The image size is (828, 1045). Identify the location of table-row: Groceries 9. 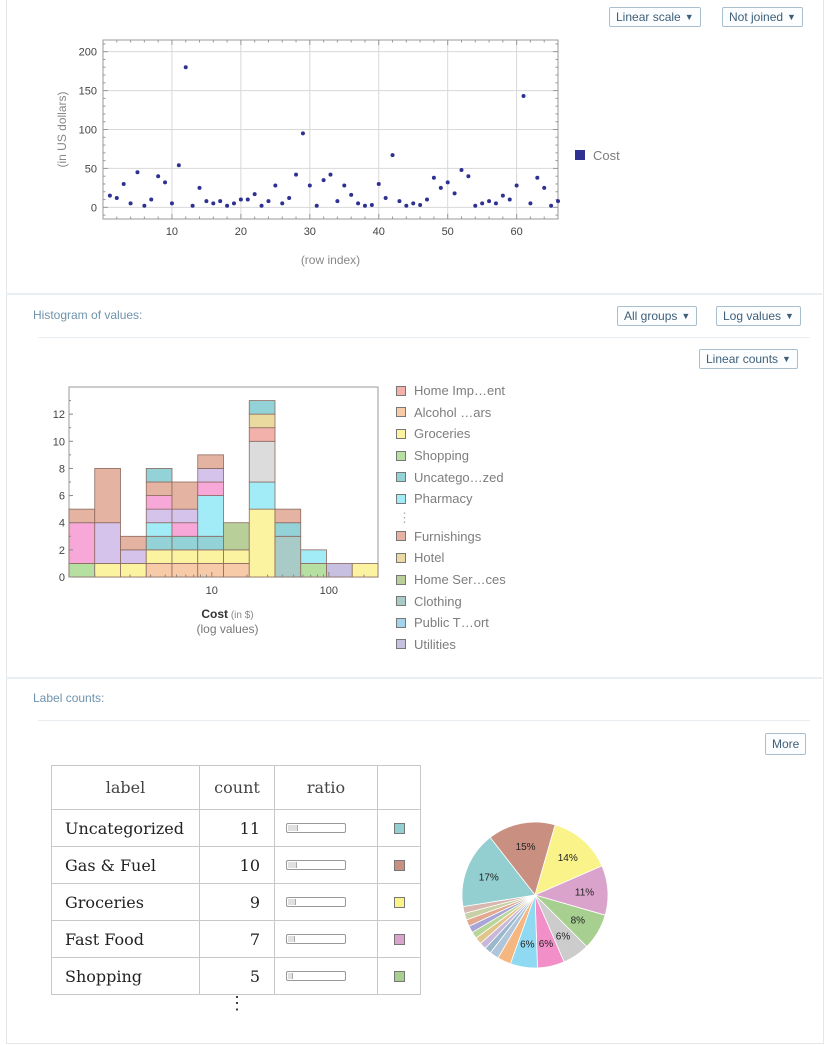
(236, 902).